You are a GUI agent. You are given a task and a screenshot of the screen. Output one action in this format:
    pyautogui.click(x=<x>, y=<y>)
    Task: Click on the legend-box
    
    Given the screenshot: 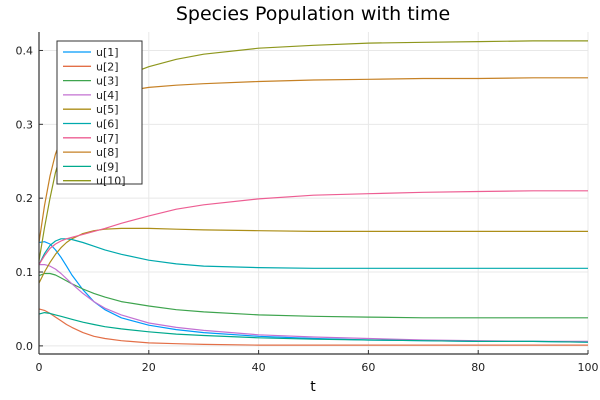 What is the action you would take?
    pyautogui.click(x=99, y=112)
    